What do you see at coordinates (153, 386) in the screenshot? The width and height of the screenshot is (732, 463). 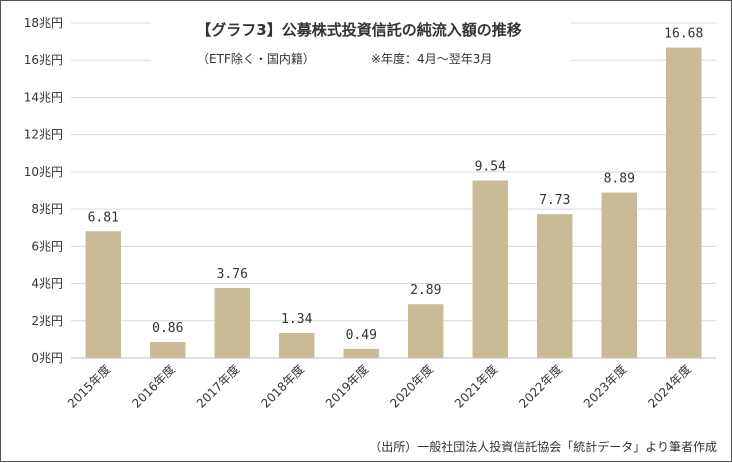 I see `x-tick-label: 2016年度` at bounding box center [153, 386].